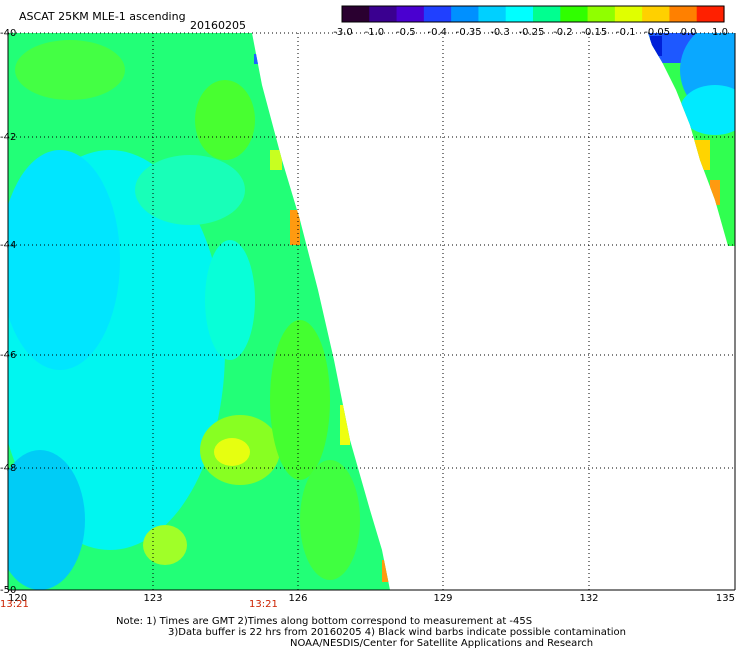 Image resolution: width=740 pixels, height=650 pixels. What do you see at coordinates (153, 598) in the screenshot?
I see `x-tick-label: 123` at bounding box center [153, 598].